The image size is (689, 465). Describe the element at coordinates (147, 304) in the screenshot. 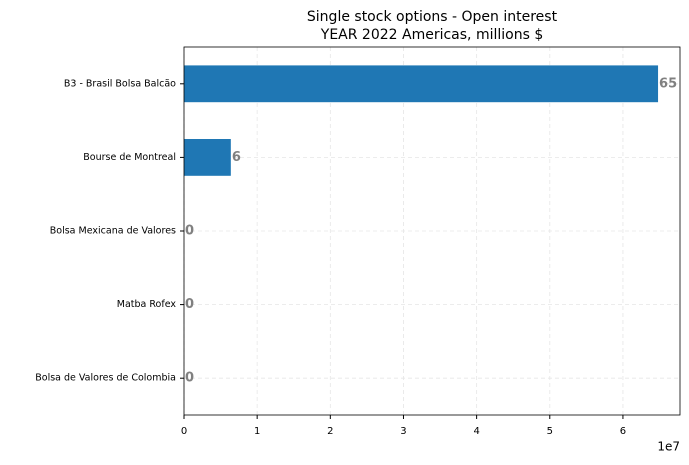

I see `y-tick-label: Matba Rofex` at that location.